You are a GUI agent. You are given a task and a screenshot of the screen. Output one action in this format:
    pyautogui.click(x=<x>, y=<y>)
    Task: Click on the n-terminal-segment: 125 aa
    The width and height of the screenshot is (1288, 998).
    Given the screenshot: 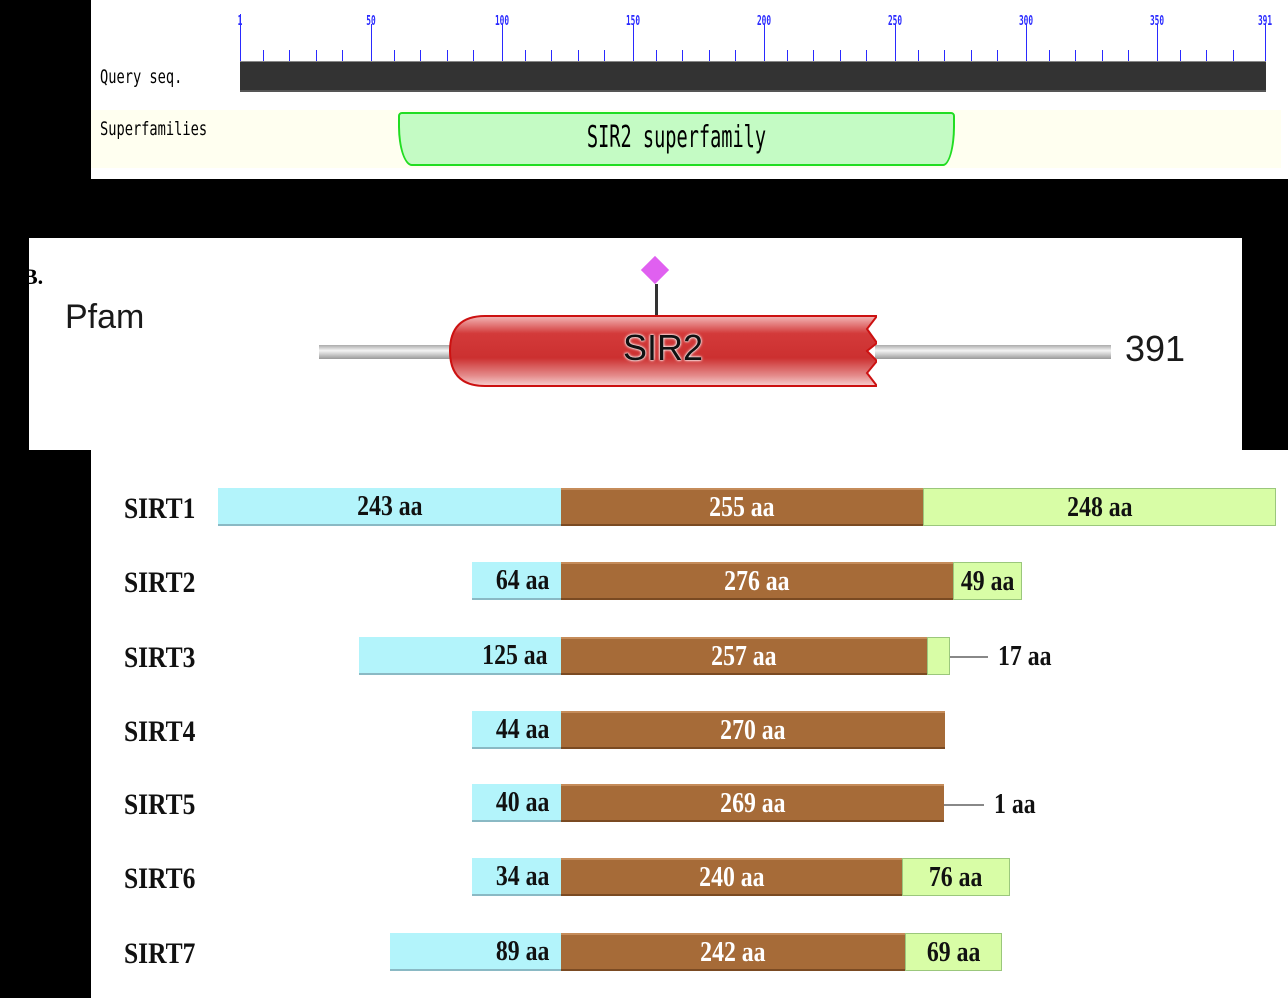 What is the action you would take?
    pyautogui.click(x=460, y=656)
    